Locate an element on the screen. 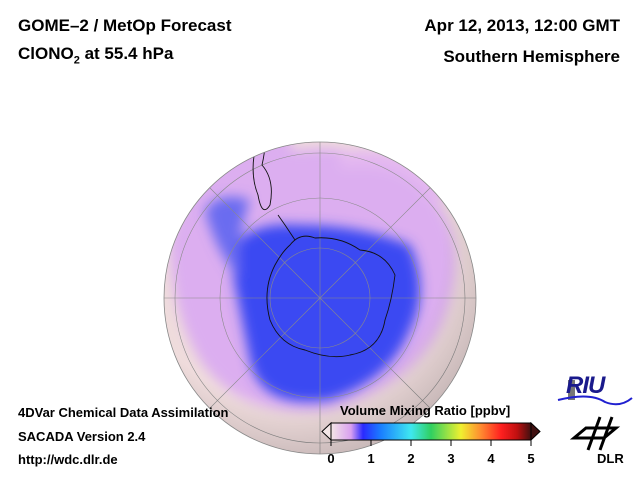 Image resolution: width=640 pixels, height=480 pixels. species-level-label: ClONO2 at 55.4 hPa is located at coordinates (95, 55).